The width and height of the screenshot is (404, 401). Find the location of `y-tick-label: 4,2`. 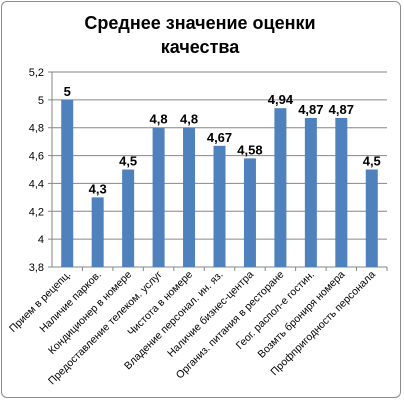

y-tick-label: 4,2 is located at coordinates (36, 212).